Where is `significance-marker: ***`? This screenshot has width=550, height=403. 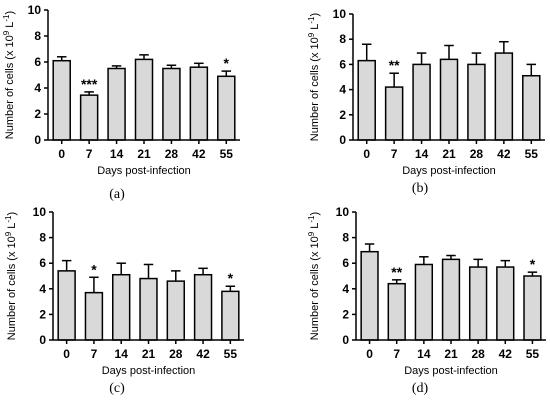 significance-marker: *** is located at coordinates (89, 84).